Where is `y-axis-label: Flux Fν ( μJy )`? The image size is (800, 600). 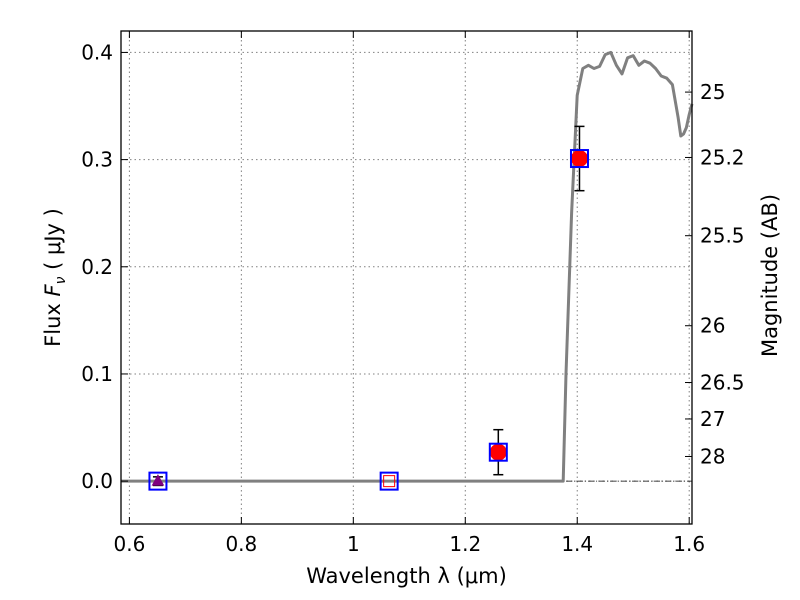
y-axis-label: Flux Fν ( μJy ) is located at coordinates (55, 277).